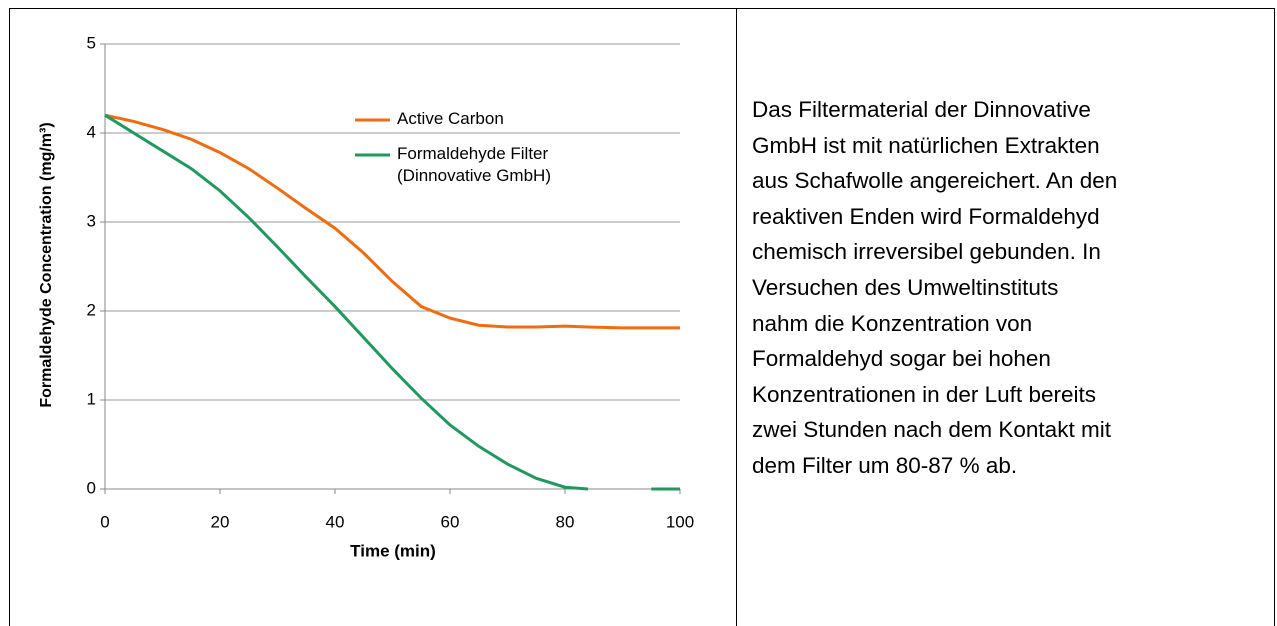 The width and height of the screenshot is (1277, 626). Describe the element at coordinates (91, 42) in the screenshot. I see `y-tick-label: 5` at that location.